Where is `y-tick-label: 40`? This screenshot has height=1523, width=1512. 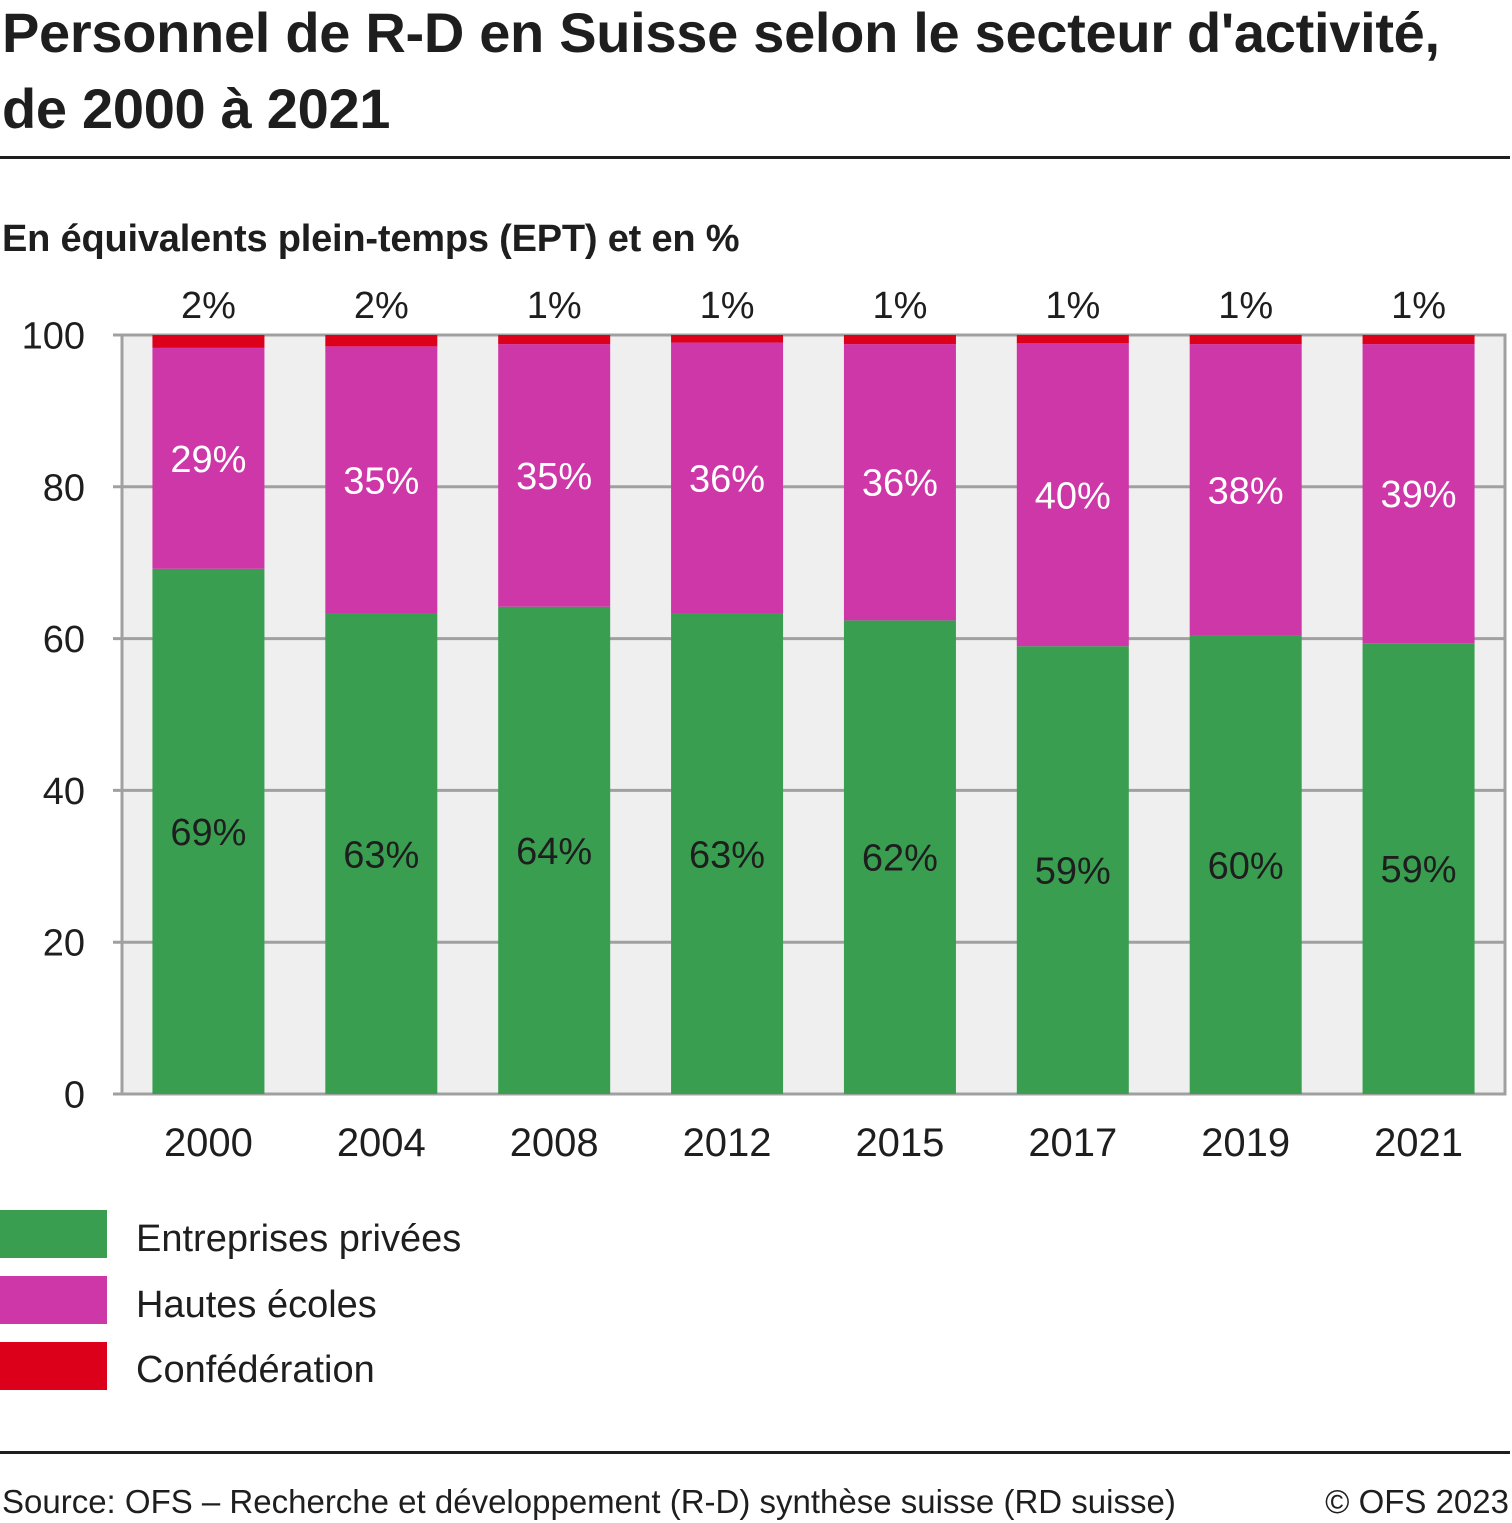
y-tick-label: 40 is located at coordinates (64, 792).